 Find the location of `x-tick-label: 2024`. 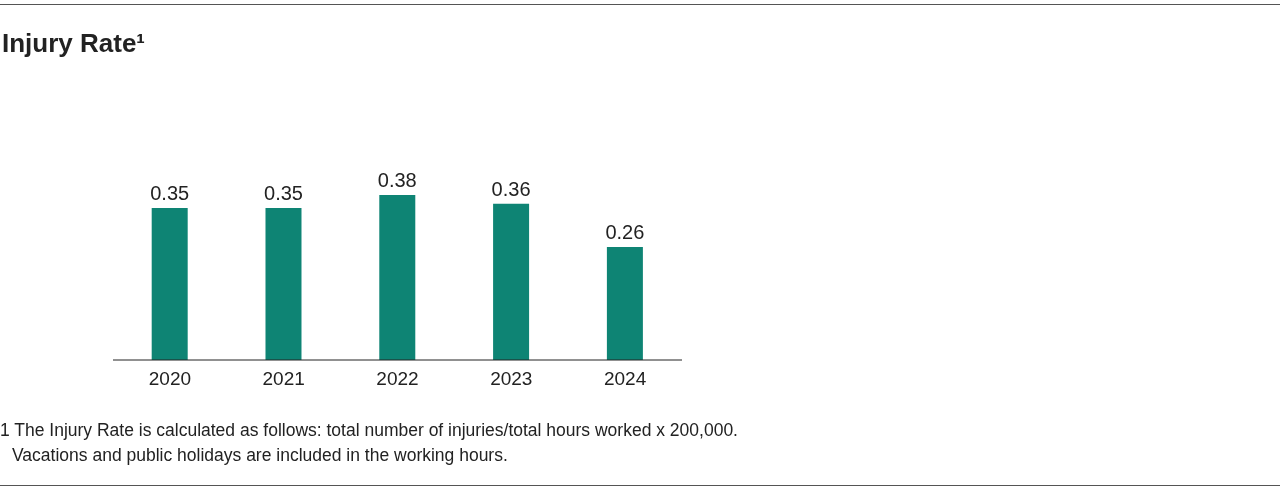

x-tick-label: 2024 is located at coordinates (625, 379).